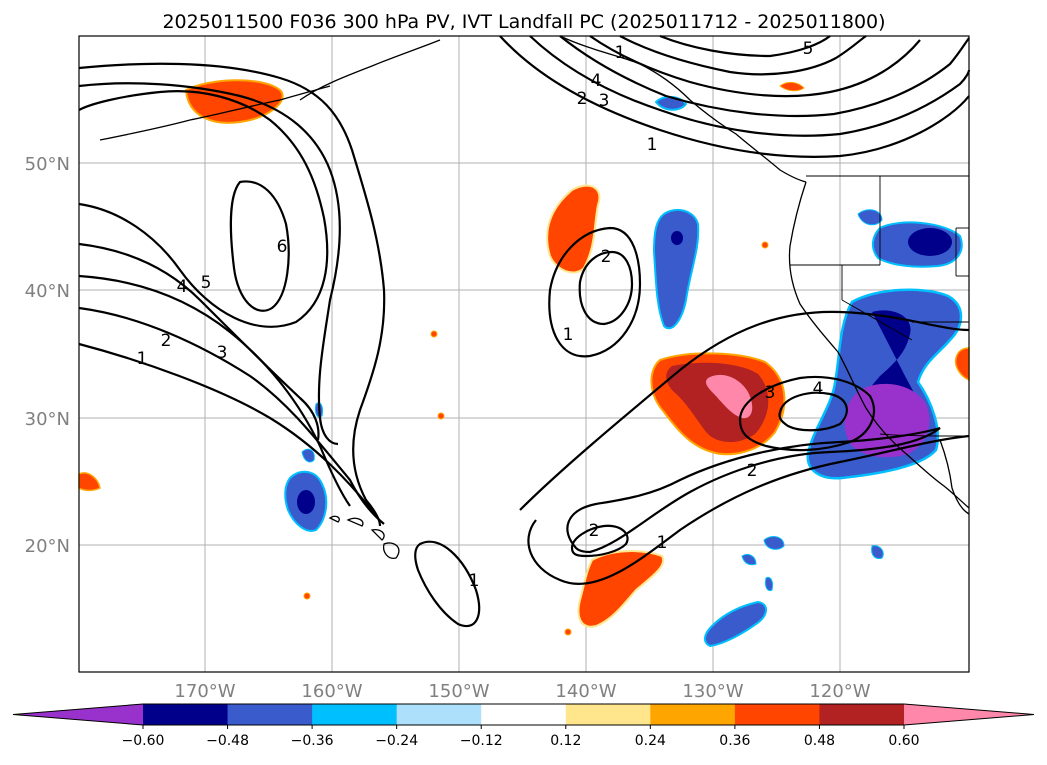  Describe the element at coordinates (227, 741) in the screenshot. I see `colorbar-tick-label: −0.48` at that location.